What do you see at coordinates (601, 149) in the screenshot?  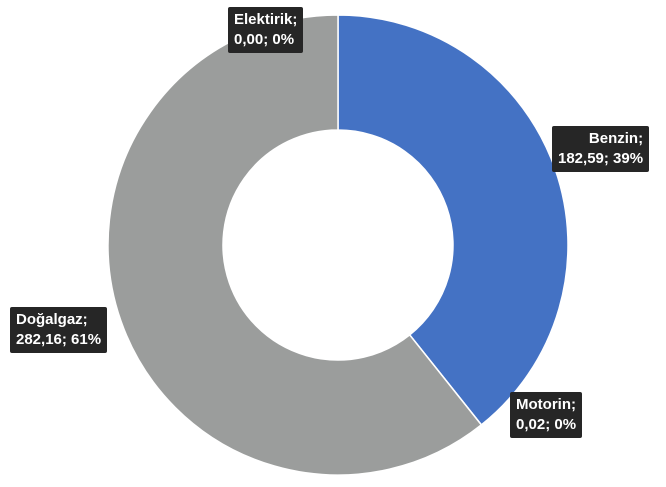 I see `data-label-benzin: Benzin; 182,59; 39%` at bounding box center [601, 149].